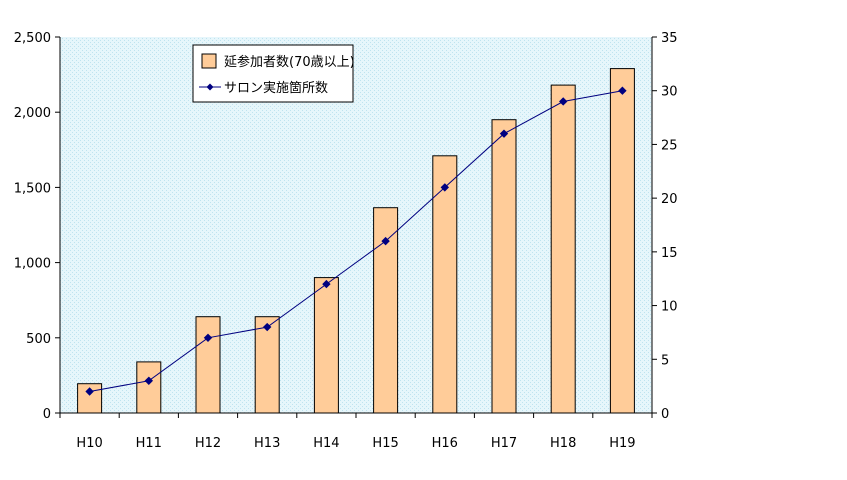  What do you see at coordinates (385, 241) in the screenshot?
I see `line-point-H15` at bounding box center [385, 241].